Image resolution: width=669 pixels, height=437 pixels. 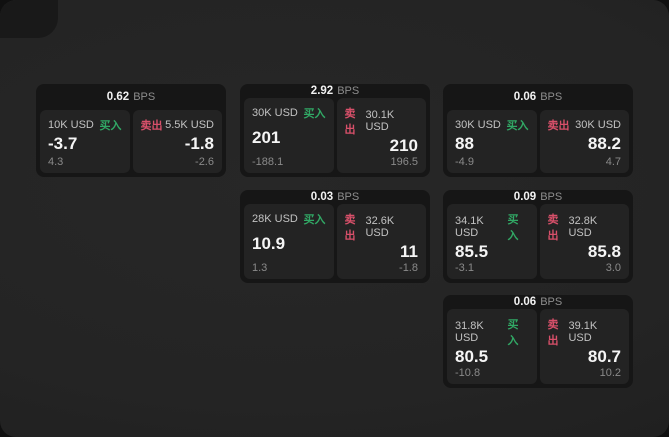 I want to click on buy-quote-panel: 30K USD 买入 201 -188.1, so click(x=289, y=135).